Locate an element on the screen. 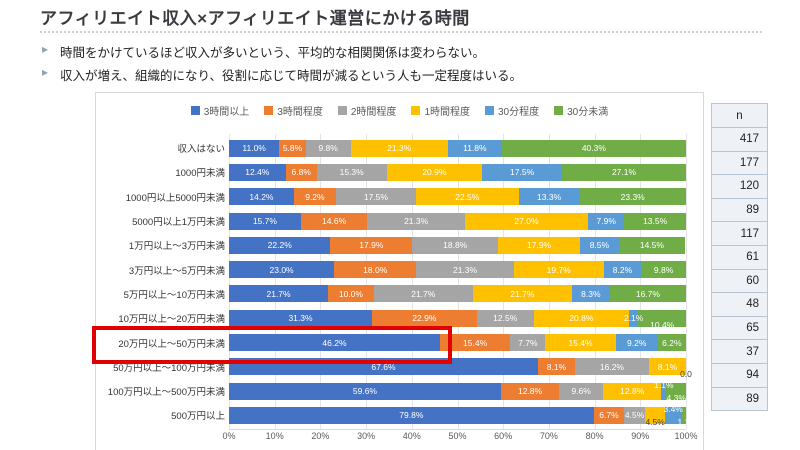 Image resolution: width=800 pixels, height=450 pixels. bar-value-label: 9.8% is located at coordinates (663, 269).